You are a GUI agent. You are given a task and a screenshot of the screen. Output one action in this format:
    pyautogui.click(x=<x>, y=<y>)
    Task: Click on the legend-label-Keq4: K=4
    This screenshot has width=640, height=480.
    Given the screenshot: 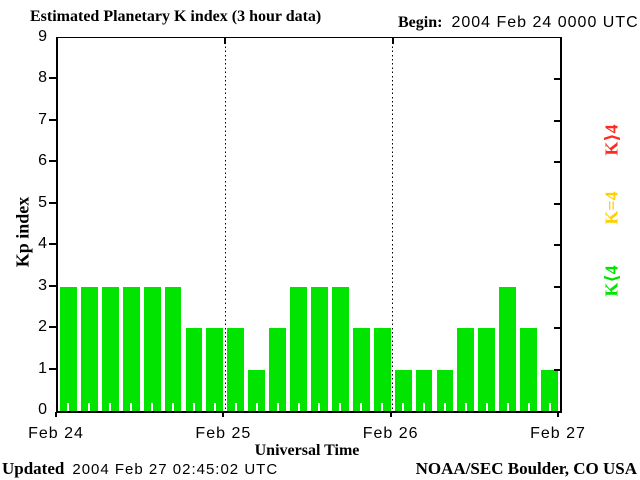 What is the action you would take?
    pyautogui.click(x=611, y=208)
    